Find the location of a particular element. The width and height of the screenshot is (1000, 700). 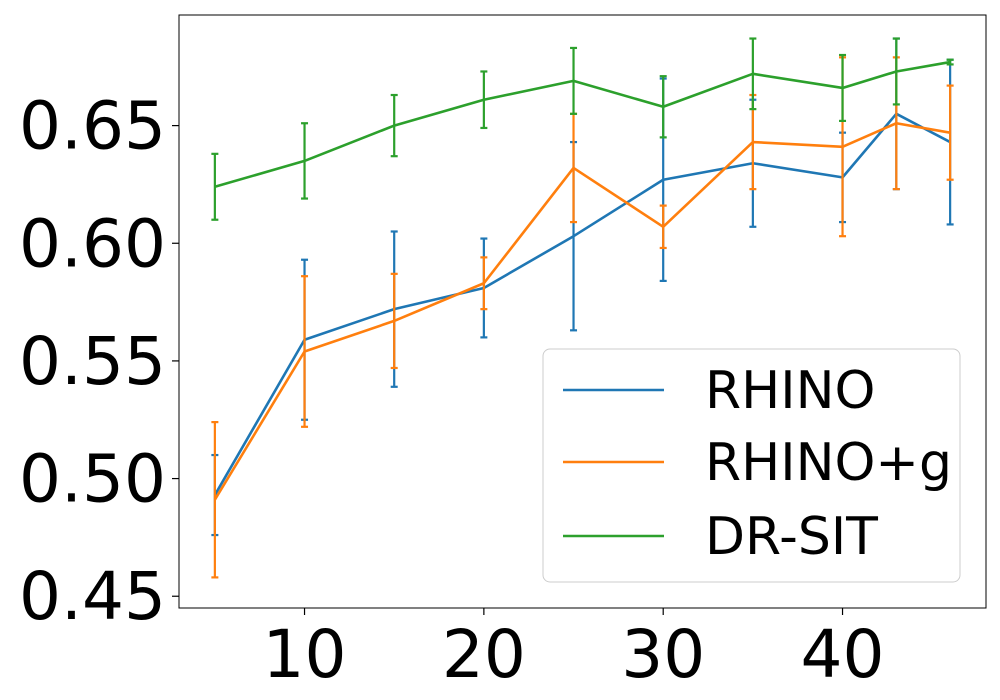

legend-box is located at coordinates (751, 465).